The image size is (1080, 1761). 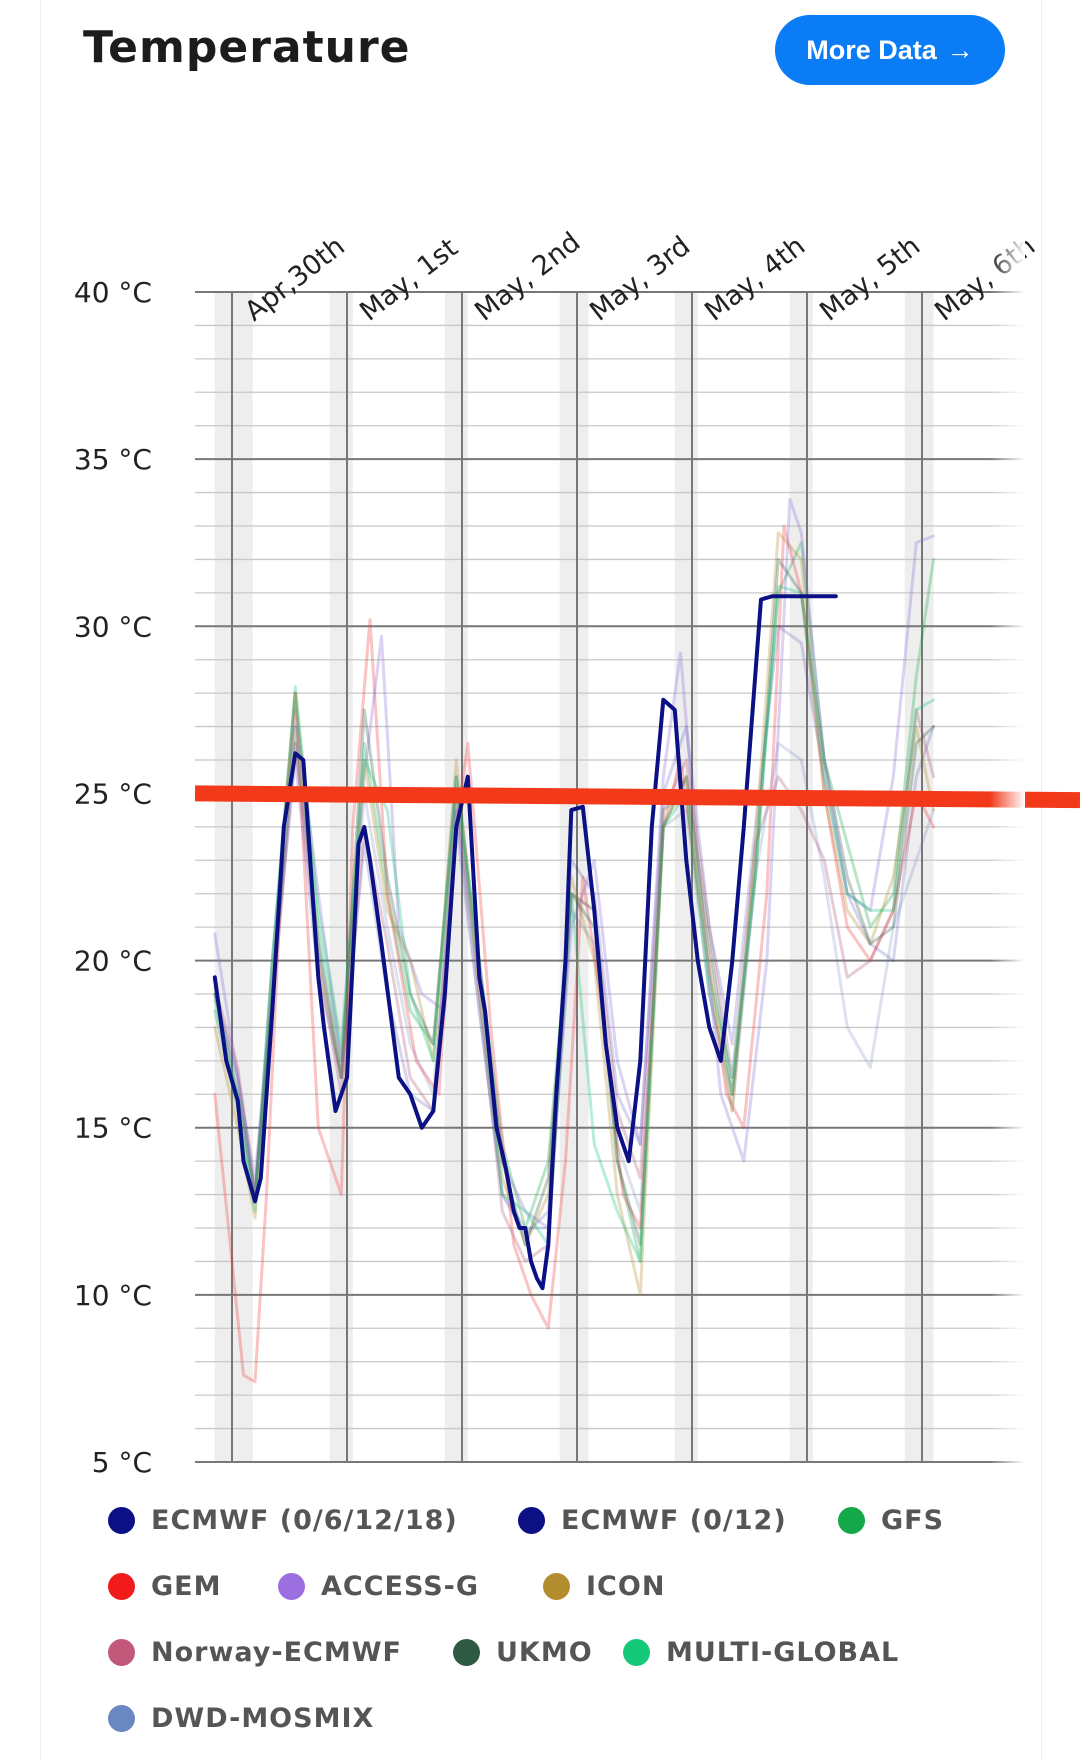 I want to click on legend-item: Norway-ECMWF, so click(x=255, y=1652).